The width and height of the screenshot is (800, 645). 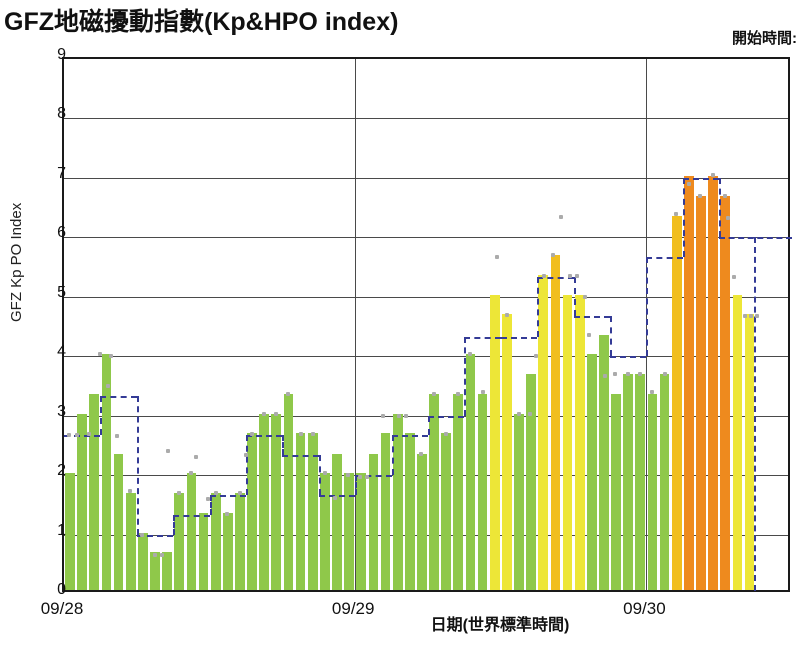 What do you see at coordinates (500, 625) in the screenshot?
I see `x-axis-title: 日期(世界標準時間)` at bounding box center [500, 625].